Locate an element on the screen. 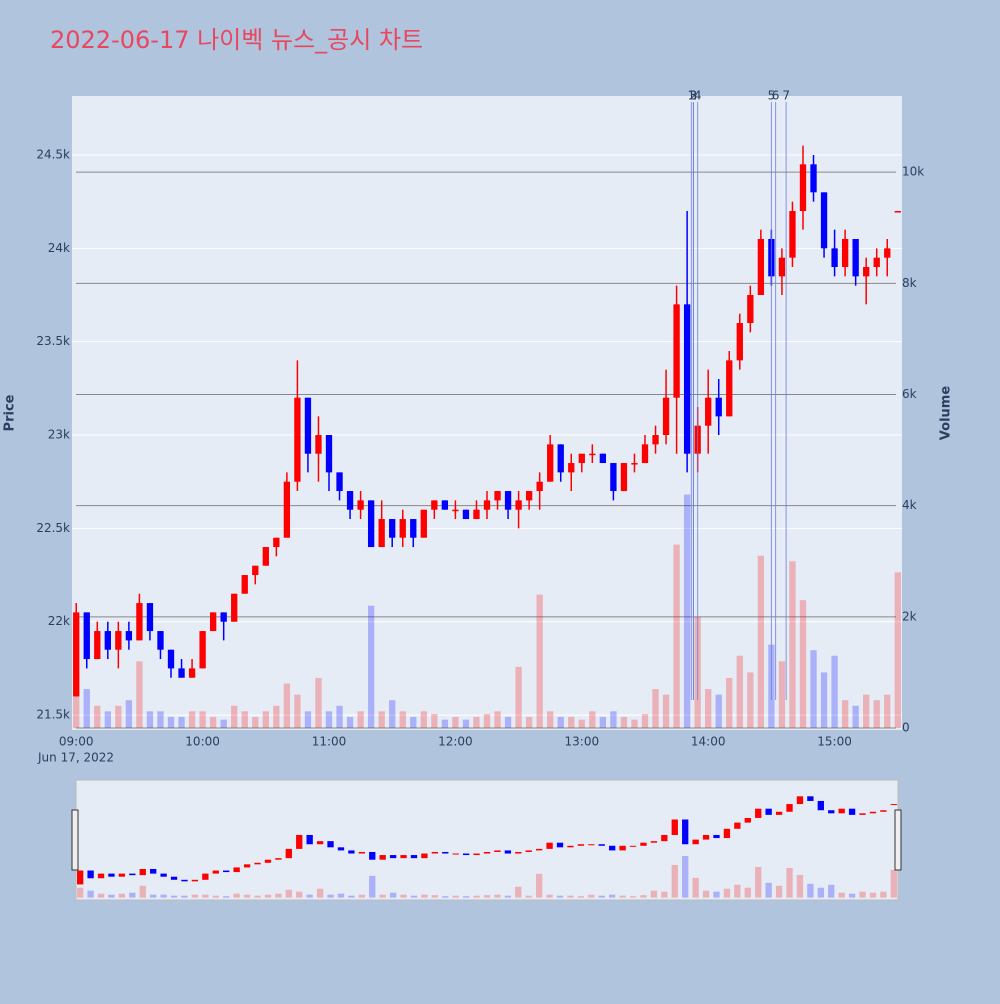 This screenshot has height=1004, width=1000. news-marker-label: 3 is located at coordinates (694, 96).